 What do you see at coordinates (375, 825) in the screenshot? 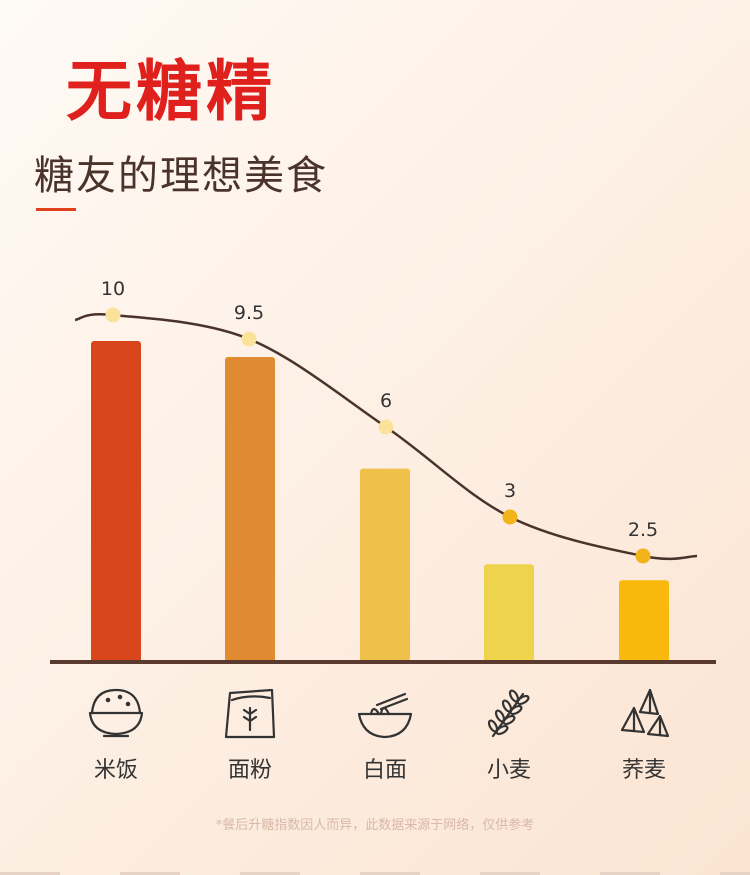
I see `footnote-disclaimer: *餐后升糖指数因人而异，此数据来源于网络，仅供参考` at bounding box center [375, 825].